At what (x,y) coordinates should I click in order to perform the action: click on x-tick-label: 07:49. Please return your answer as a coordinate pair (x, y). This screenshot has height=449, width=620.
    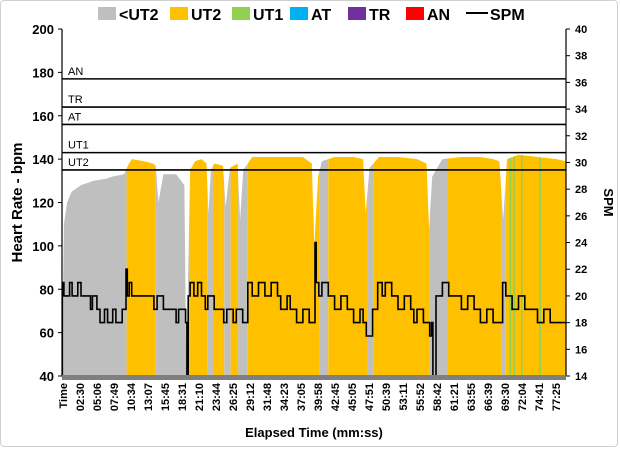
    Looking at the image, I should click on (115, 397).